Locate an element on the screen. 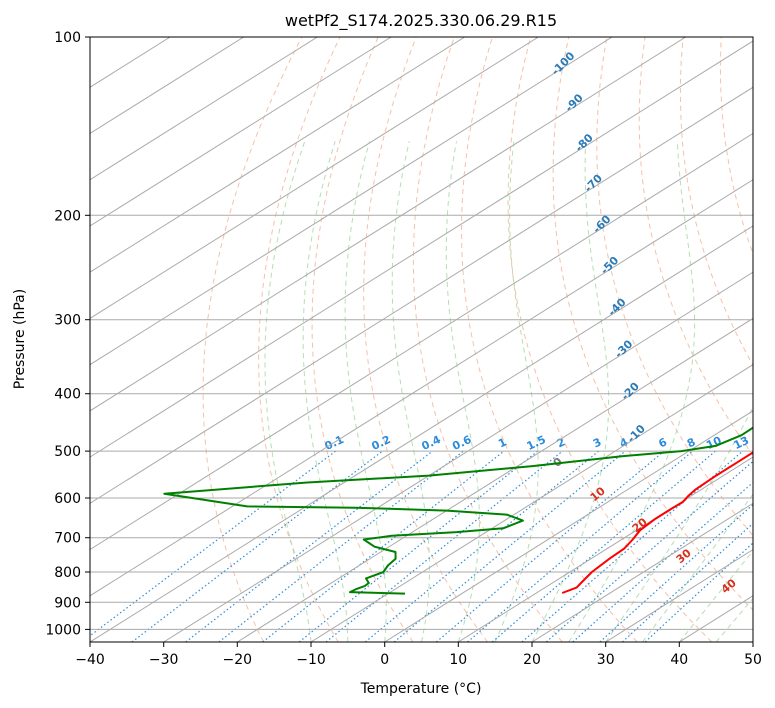  x-tick-label: −10 is located at coordinates (311, 660).